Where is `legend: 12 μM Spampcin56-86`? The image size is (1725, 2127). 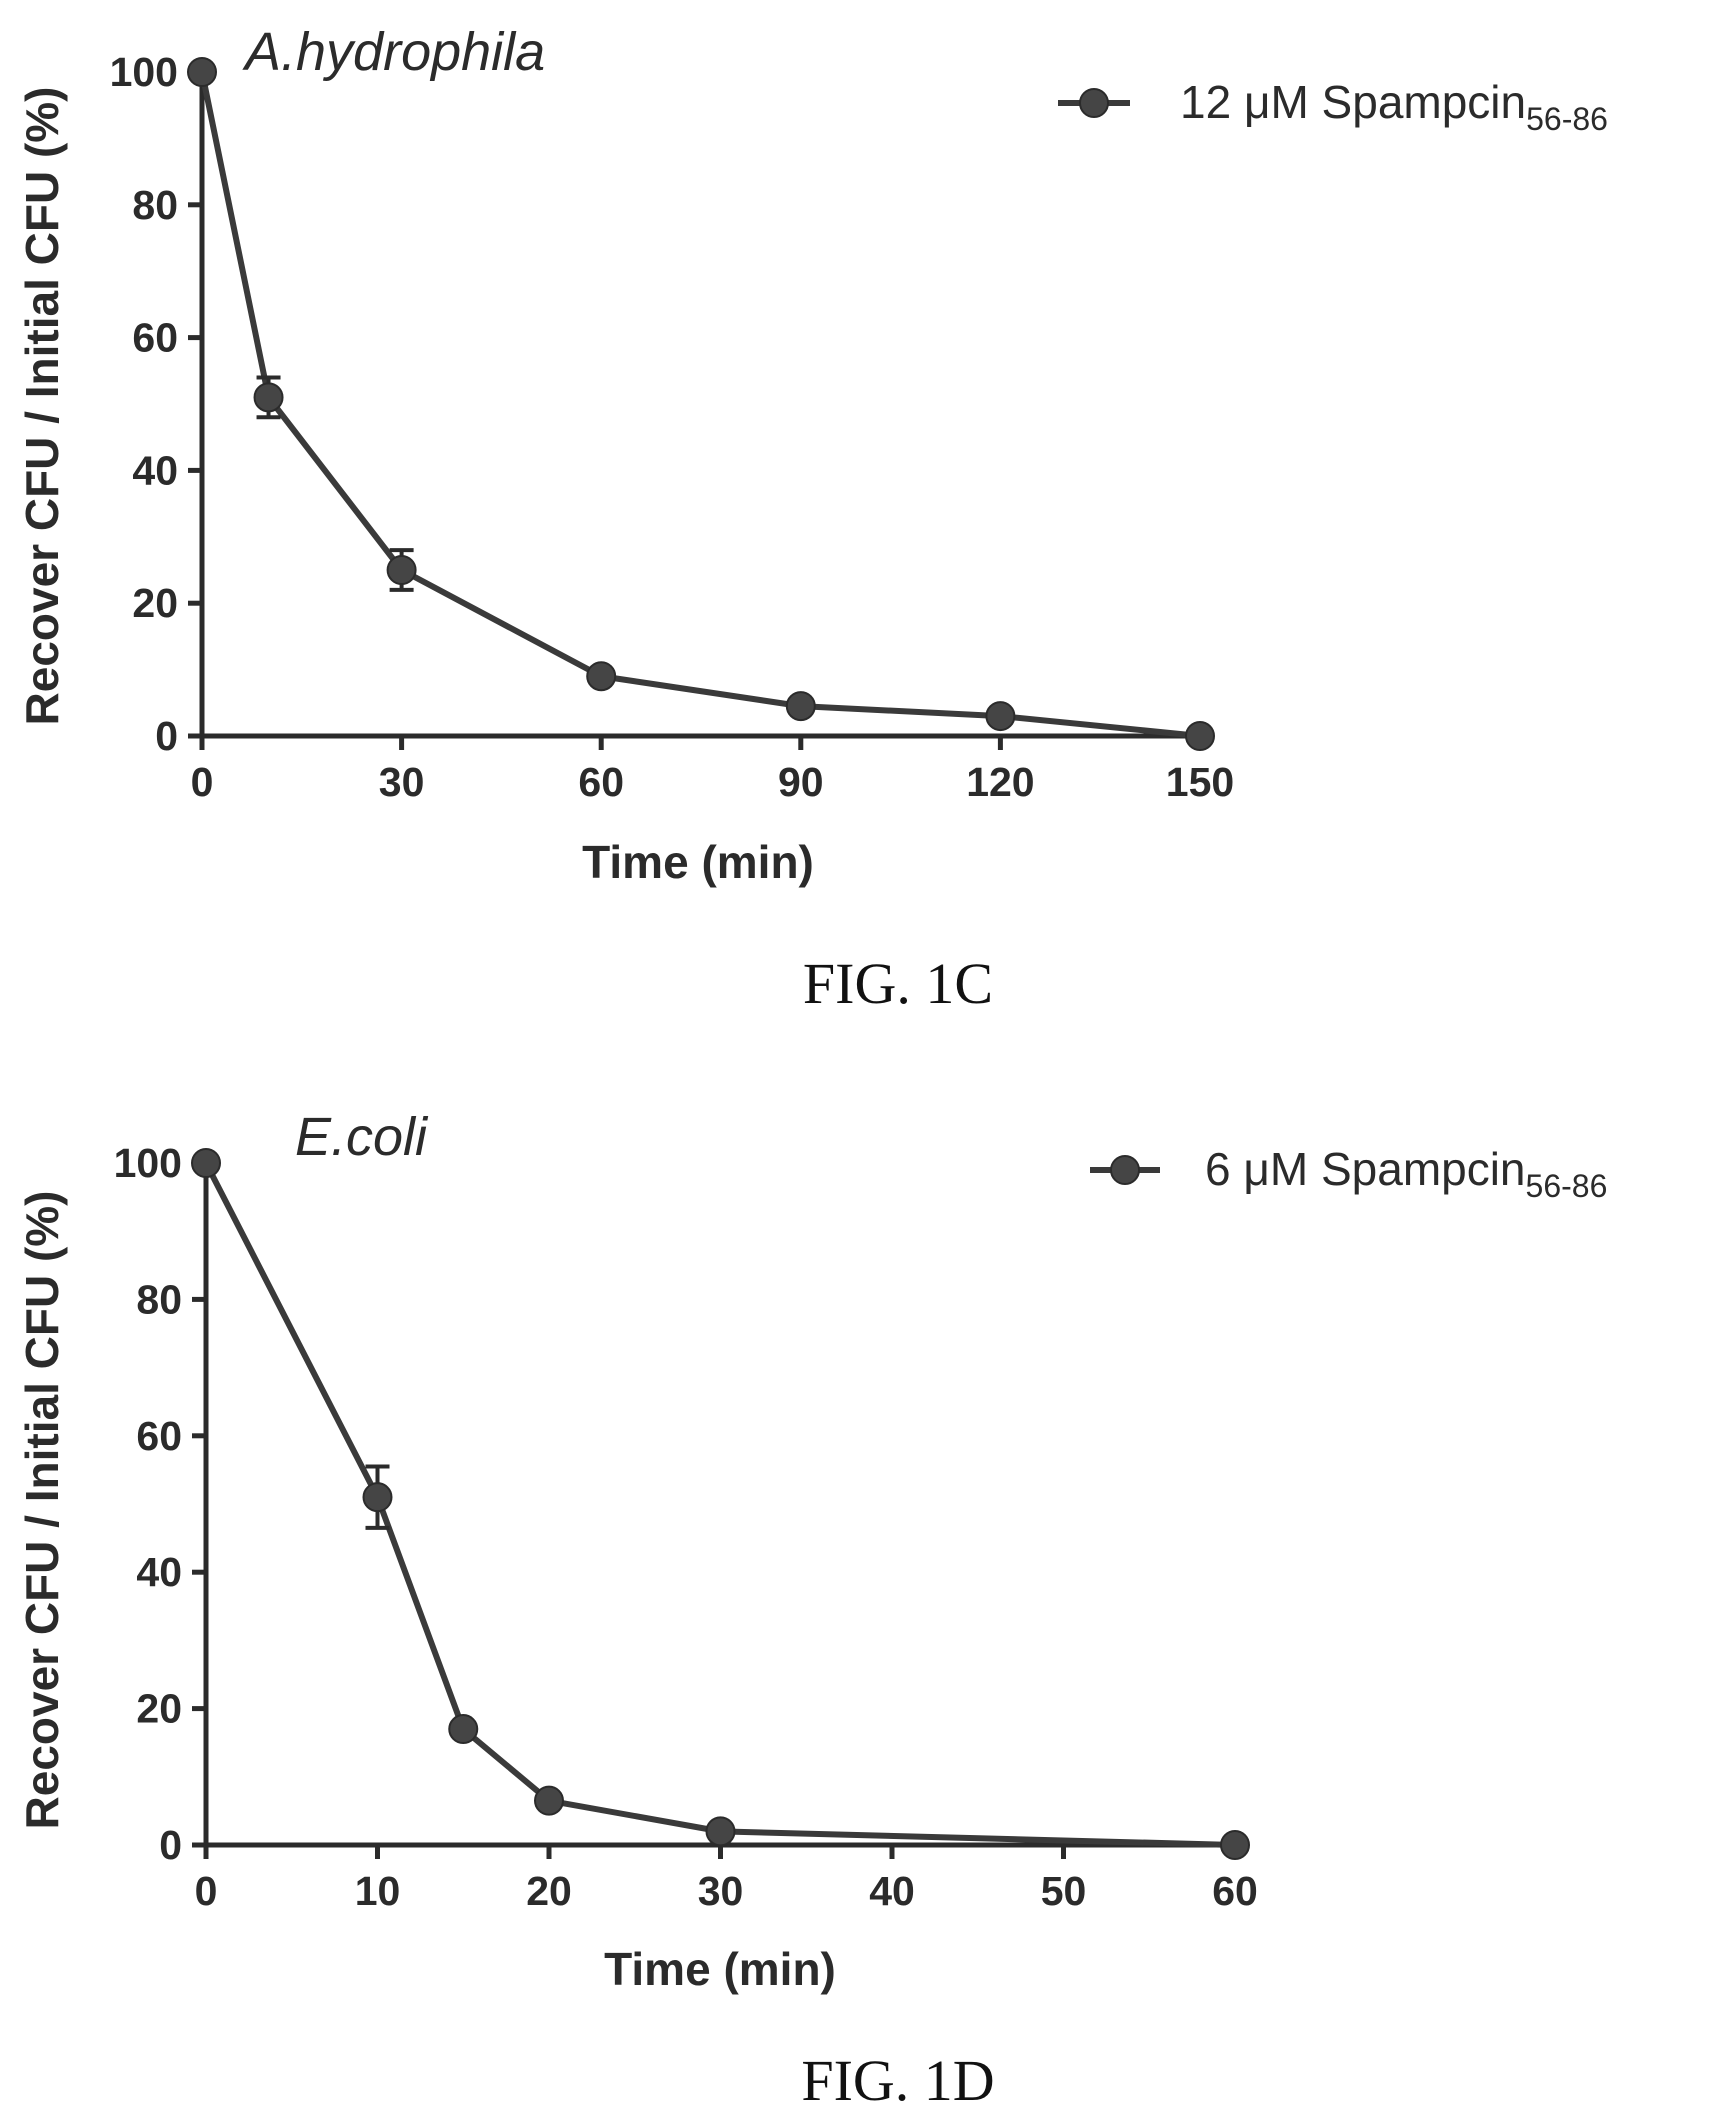 legend: 12 μM Spampcin56-86 is located at coordinates (1333, 106).